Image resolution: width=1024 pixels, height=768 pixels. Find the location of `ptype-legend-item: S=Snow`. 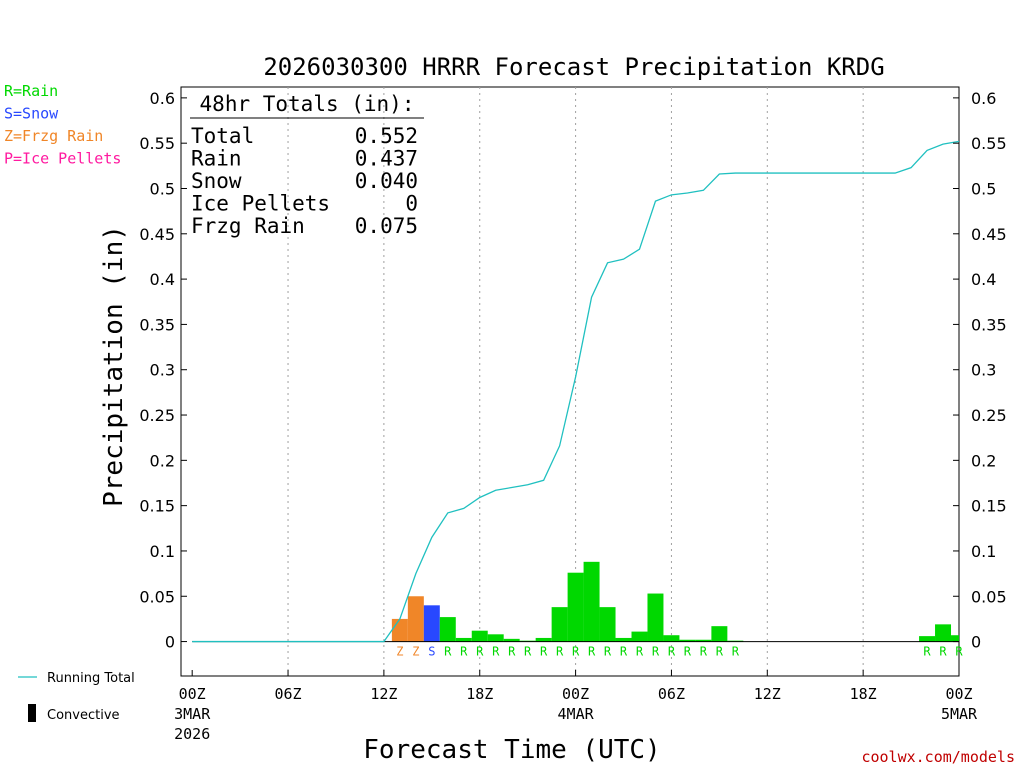

ptype-legend-item: S=Snow is located at coordinates (31, 114).